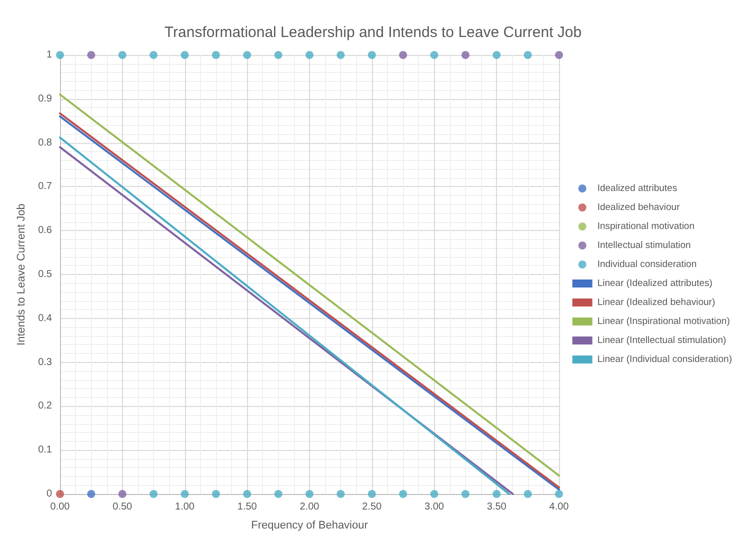 The width and height of the screenshot is (747, 548). Describe the element at coordinates (49, 494) in the screenshot. I see `y-tick-label: 0` at that location.